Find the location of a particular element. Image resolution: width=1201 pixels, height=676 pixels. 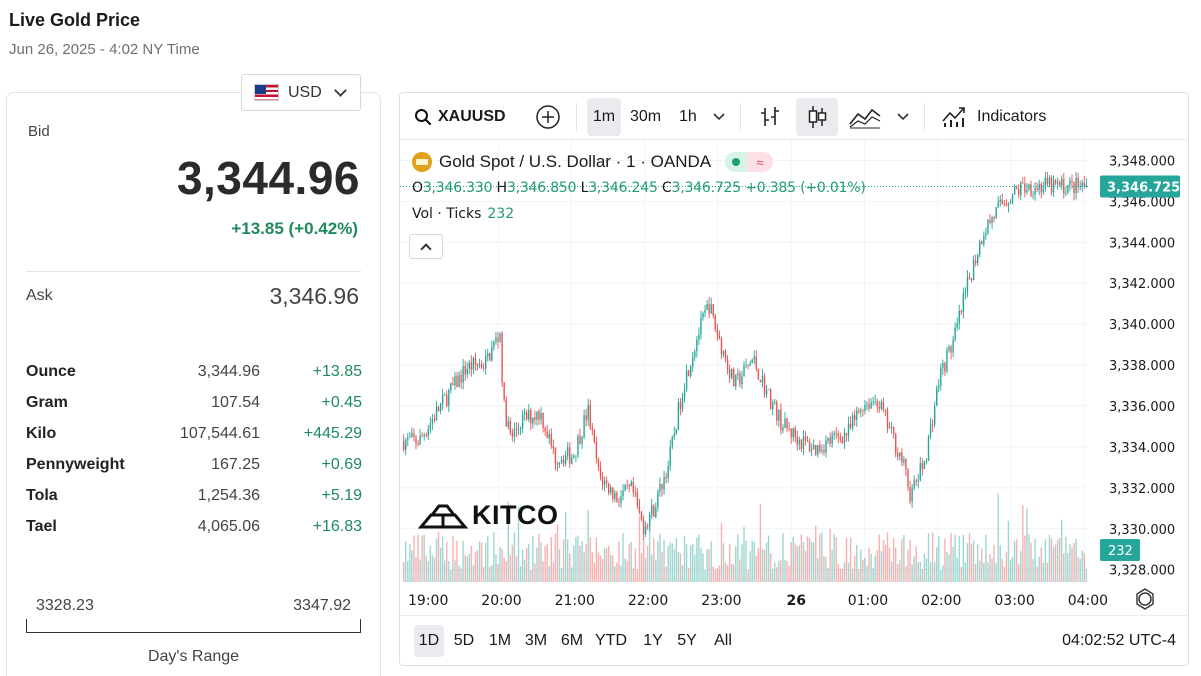

area-chart-type-button is located at coordinates (865, 117).